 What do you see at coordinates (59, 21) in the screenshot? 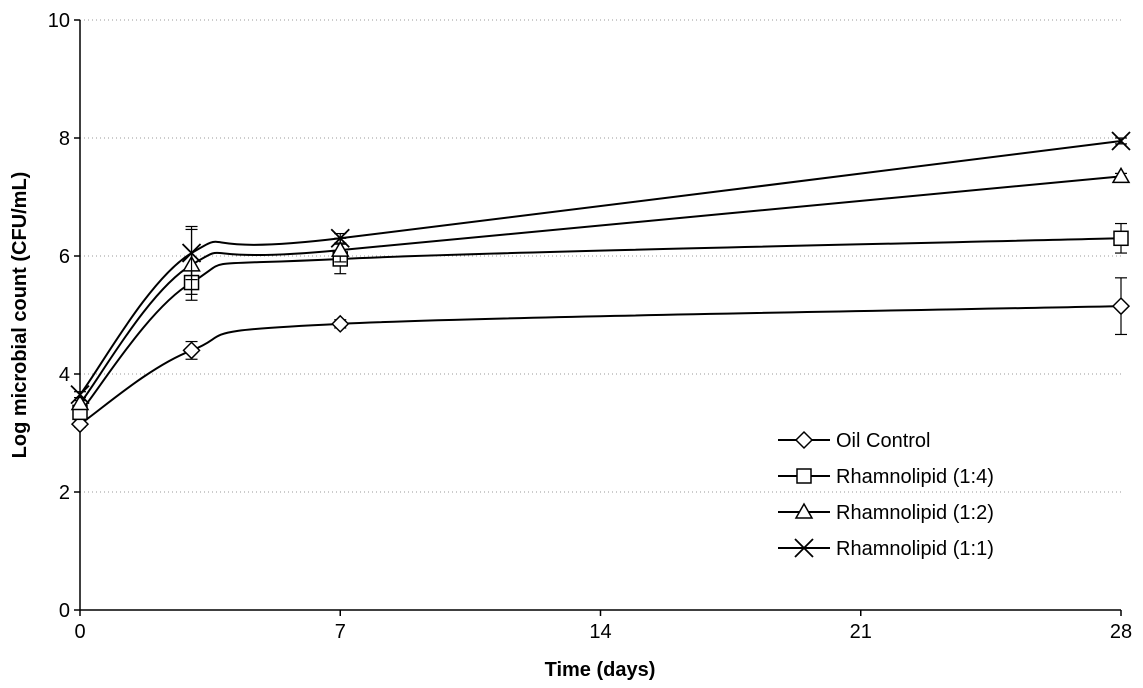
I see `y-tick-label: 10` at bounding box center [59, 21].